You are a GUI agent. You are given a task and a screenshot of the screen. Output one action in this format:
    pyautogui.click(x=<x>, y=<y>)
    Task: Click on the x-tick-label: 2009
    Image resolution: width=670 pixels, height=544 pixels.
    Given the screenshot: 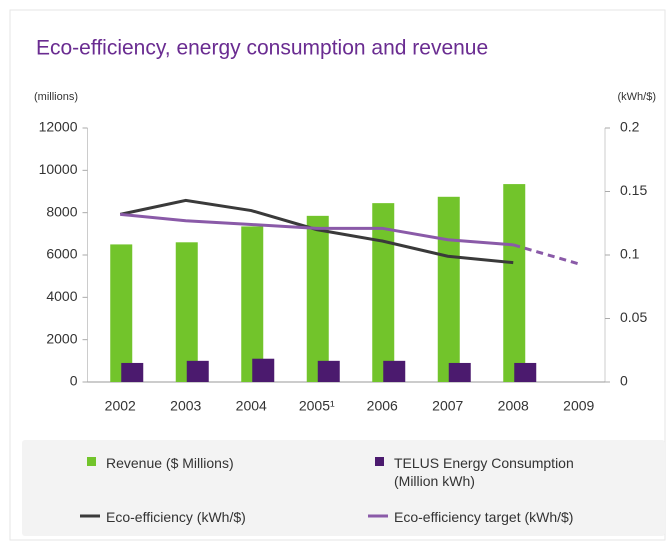 What is the action you would take?
    pyautogui.click(x=578, y=406)
    